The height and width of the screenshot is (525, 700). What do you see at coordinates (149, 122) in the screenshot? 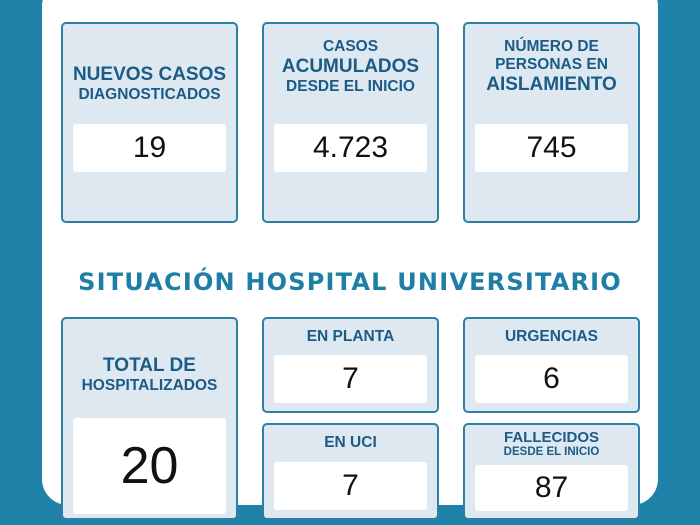
I see `card-nuevos-casos: NUEVOS CASOS DIAGNOSTICADOS 19` at bounding box center [149, 122].